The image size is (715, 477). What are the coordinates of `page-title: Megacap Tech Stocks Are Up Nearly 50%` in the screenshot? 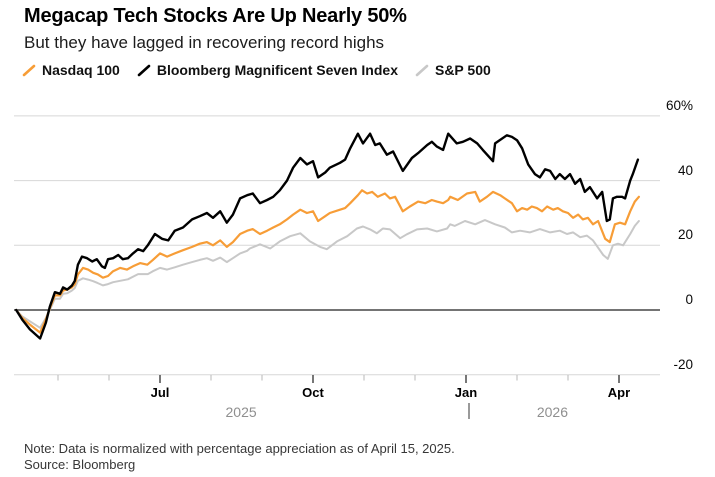 It's located at (215, 16).